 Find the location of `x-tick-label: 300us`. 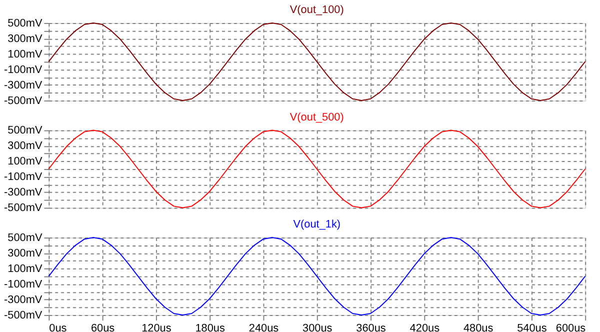

x-tick-label: 300us is located at coordinates (317, 327).